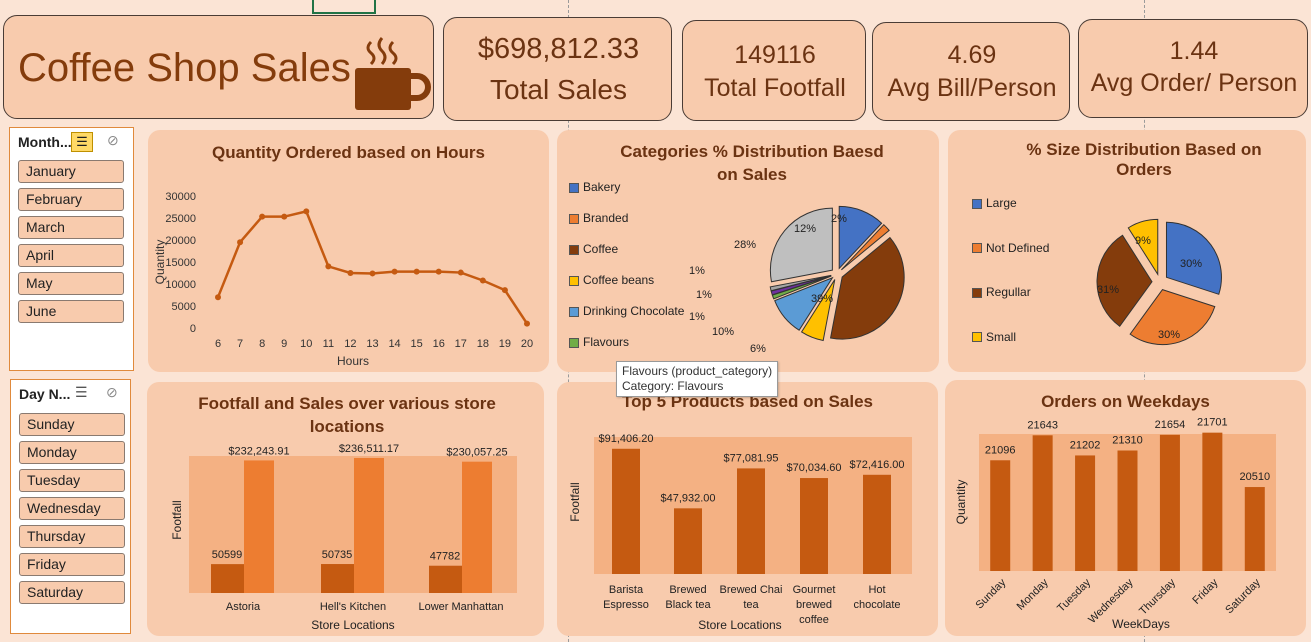 Image resolution: width=1311 pixels, height=642 pixels. I want to click on x-axis-label: Hours, so click(353, 361).